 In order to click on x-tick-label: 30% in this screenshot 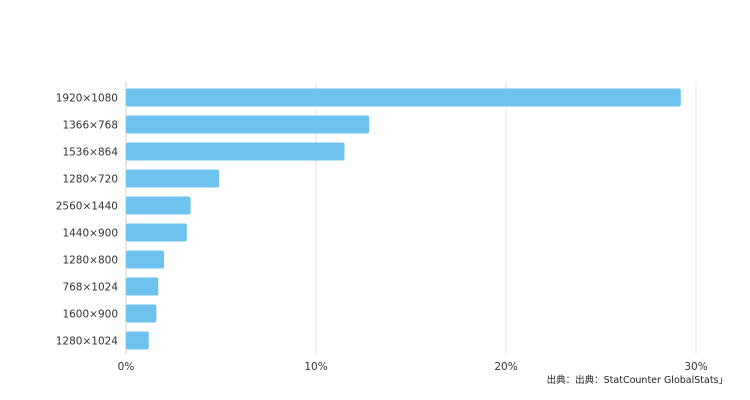, I will do `click(695, 367)`.